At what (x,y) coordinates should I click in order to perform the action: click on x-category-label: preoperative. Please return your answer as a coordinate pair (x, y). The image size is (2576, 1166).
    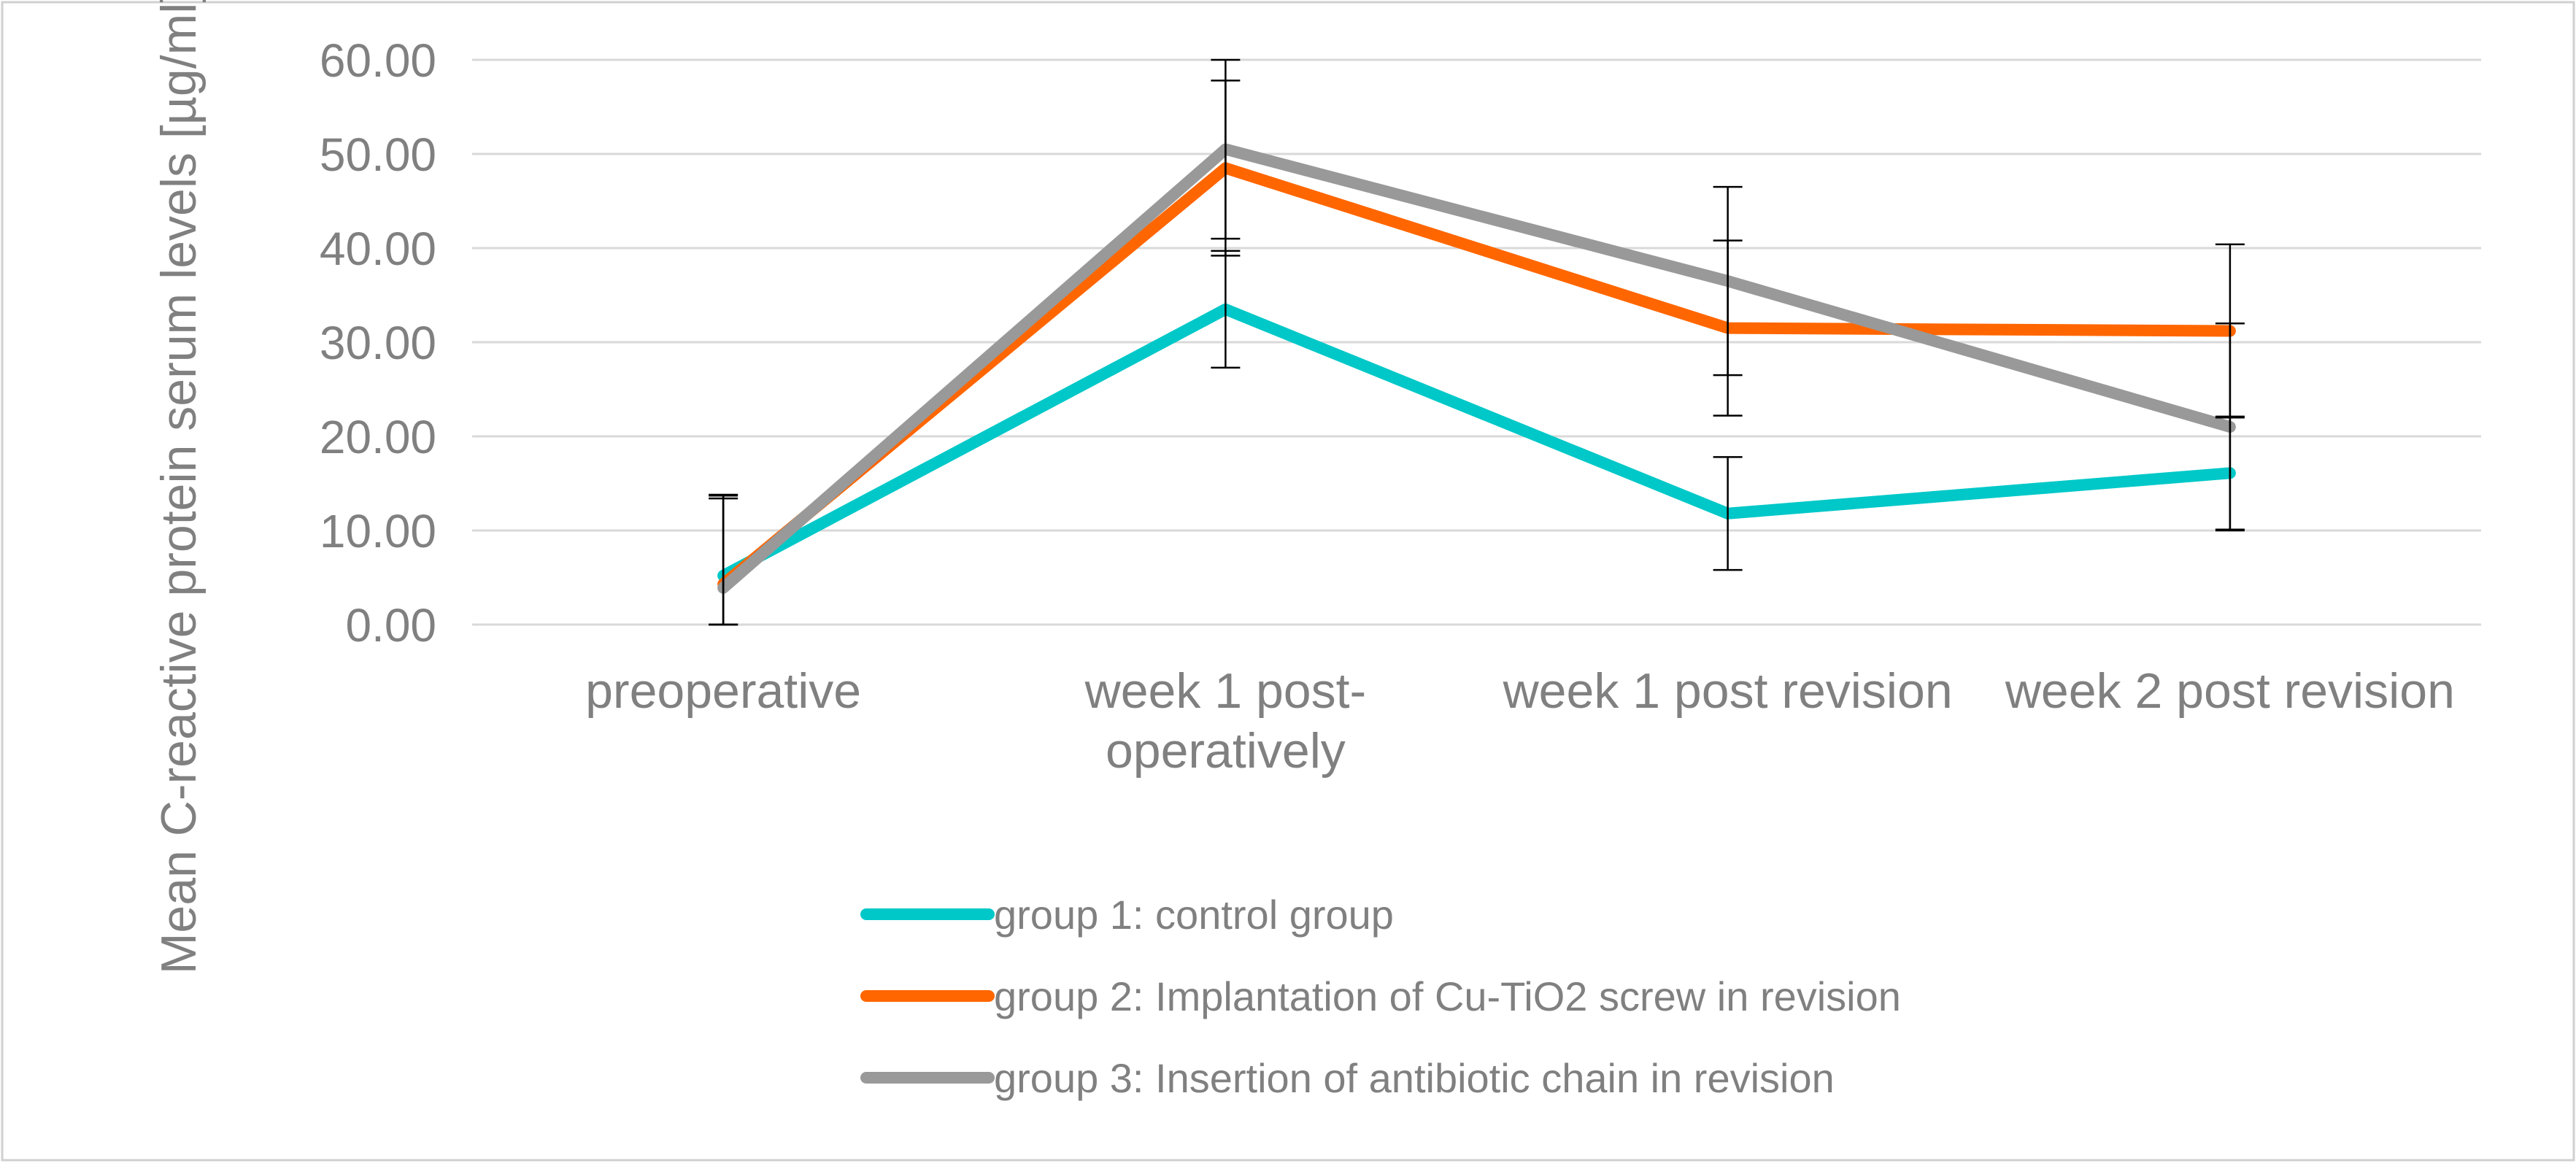
    Looking at the image, I should click on (723, 691).